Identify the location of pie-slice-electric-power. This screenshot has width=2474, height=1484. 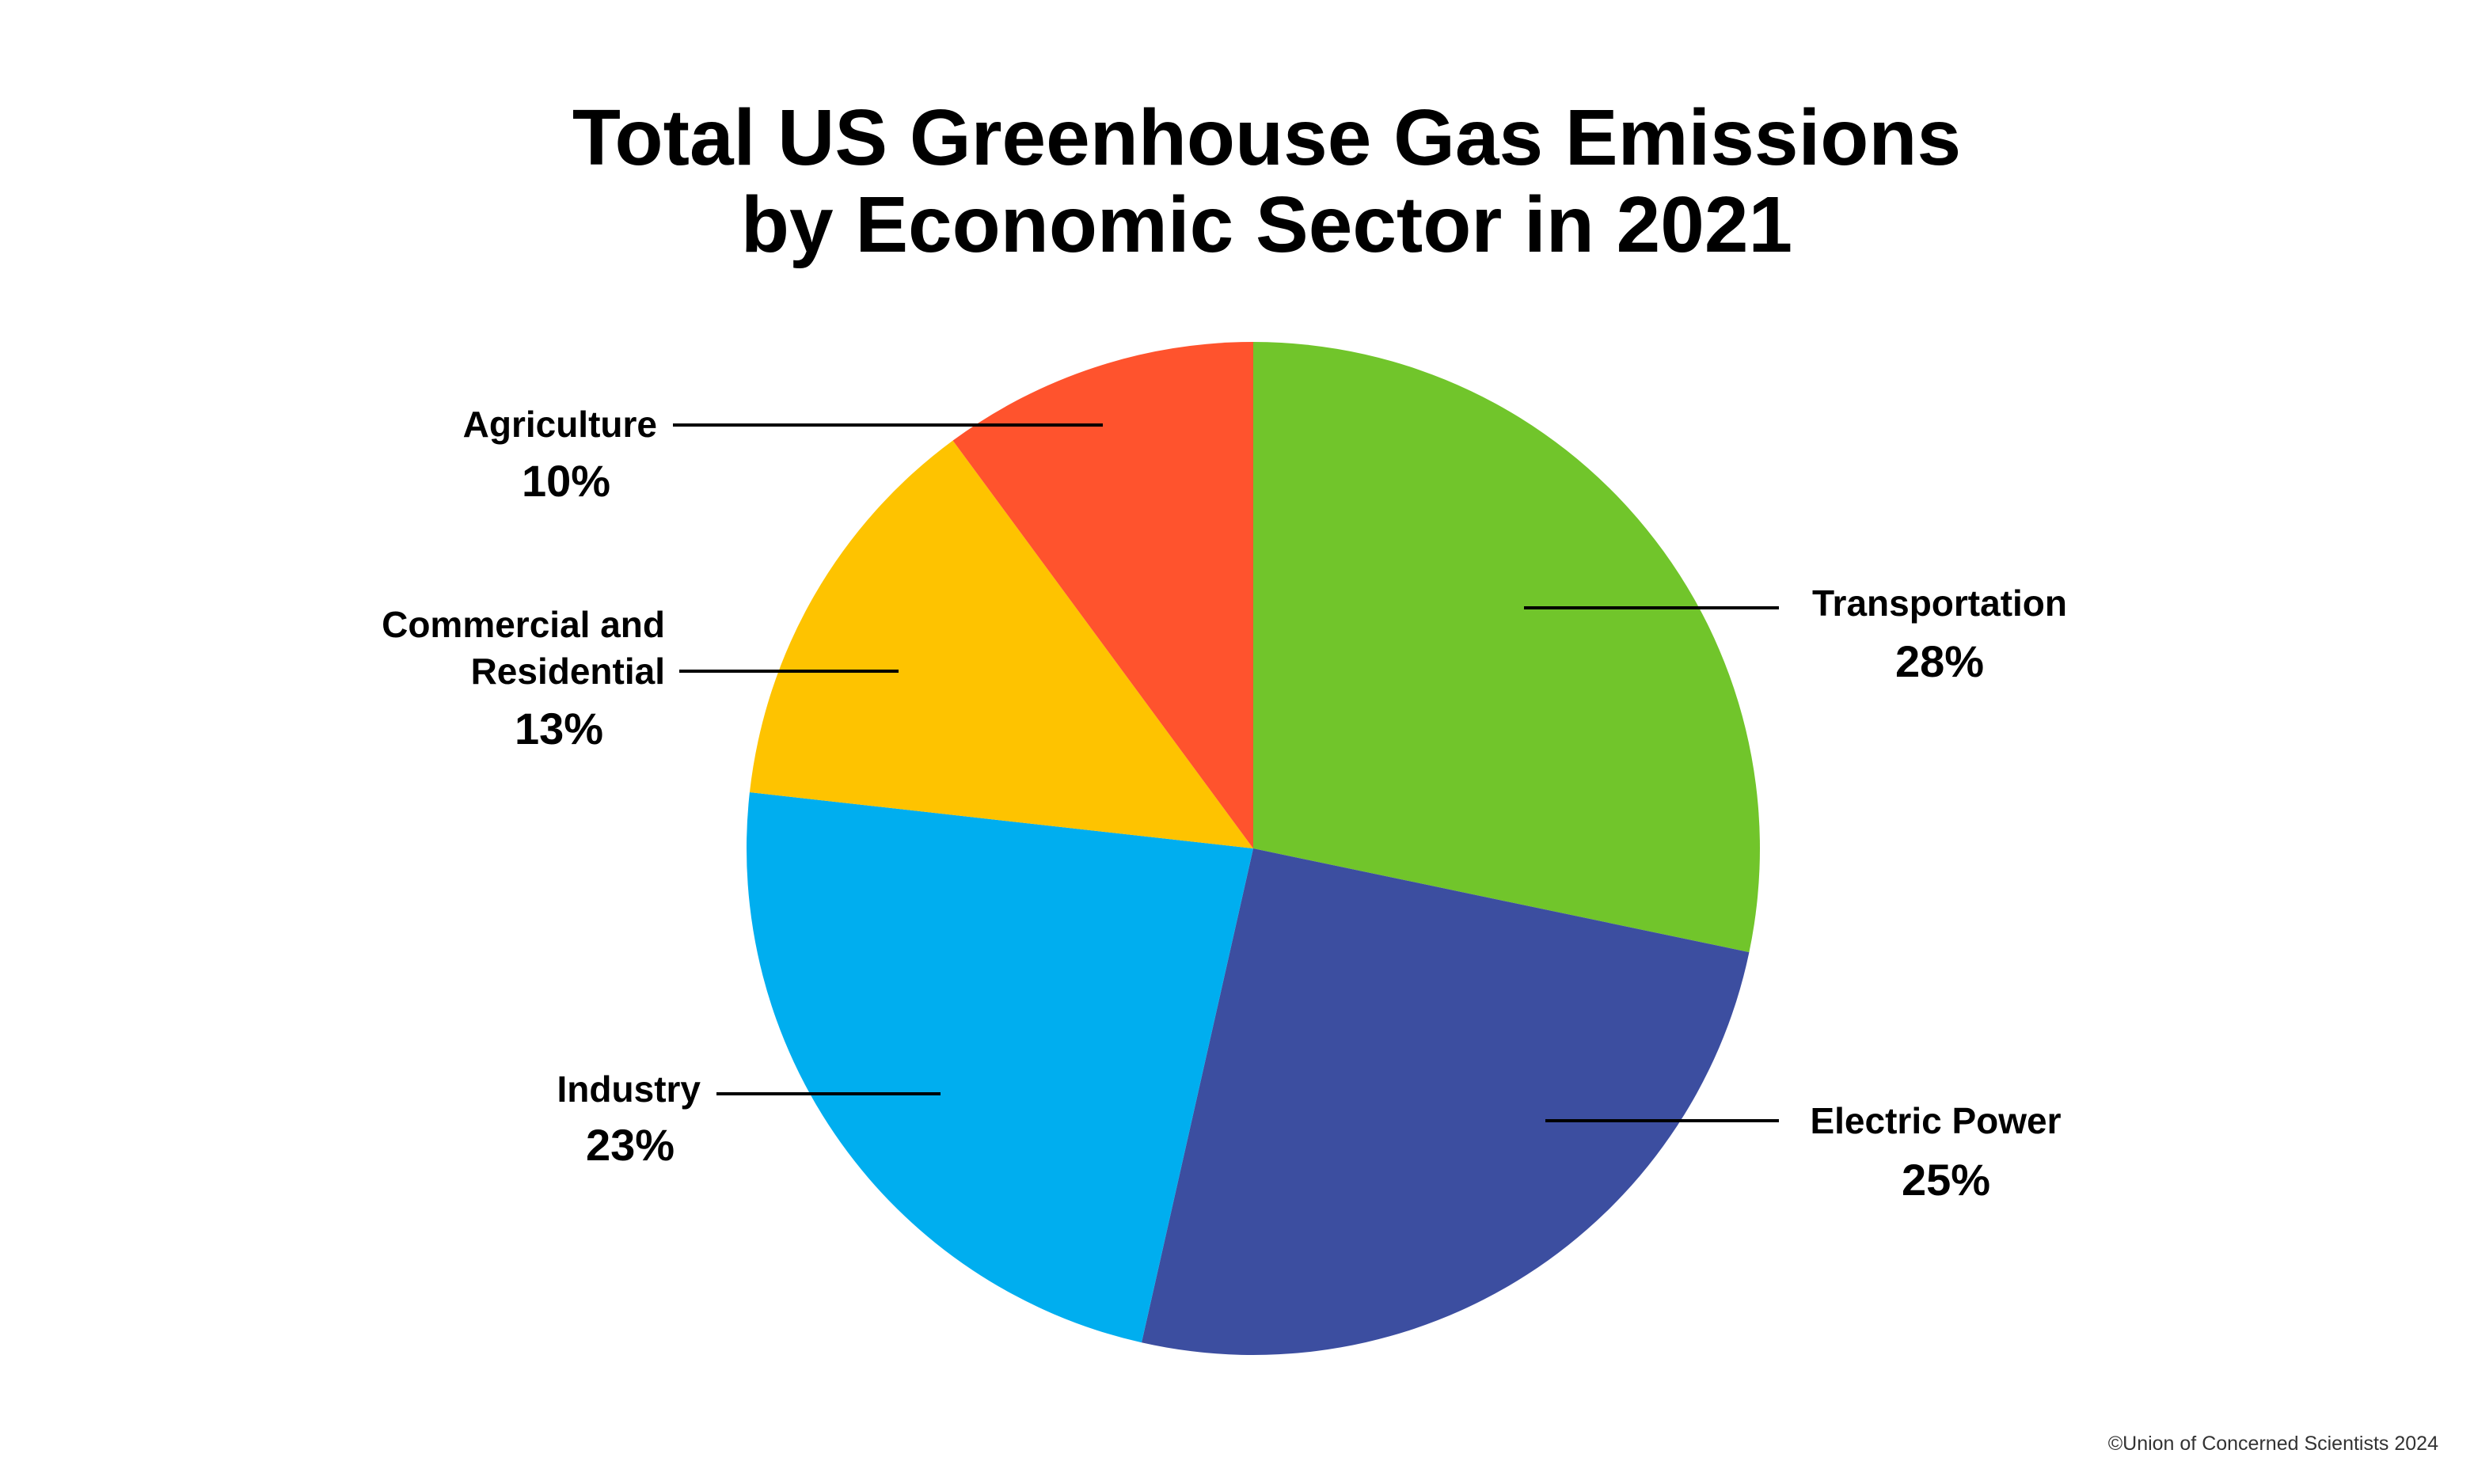
(1446, 1102).